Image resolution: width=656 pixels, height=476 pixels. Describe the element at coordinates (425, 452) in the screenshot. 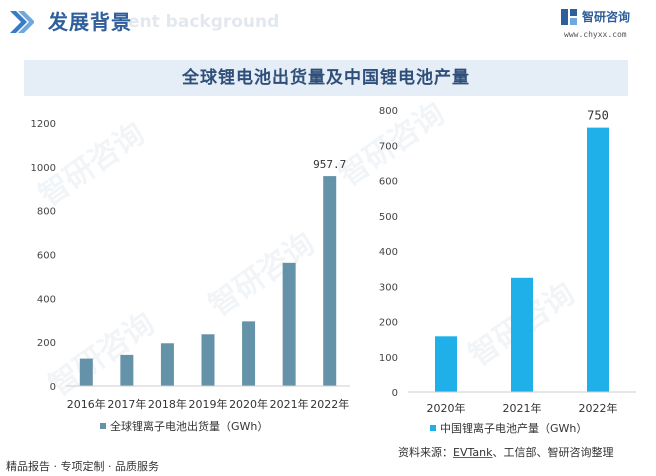

I see `source-prefix: 资料来源：` at that location.